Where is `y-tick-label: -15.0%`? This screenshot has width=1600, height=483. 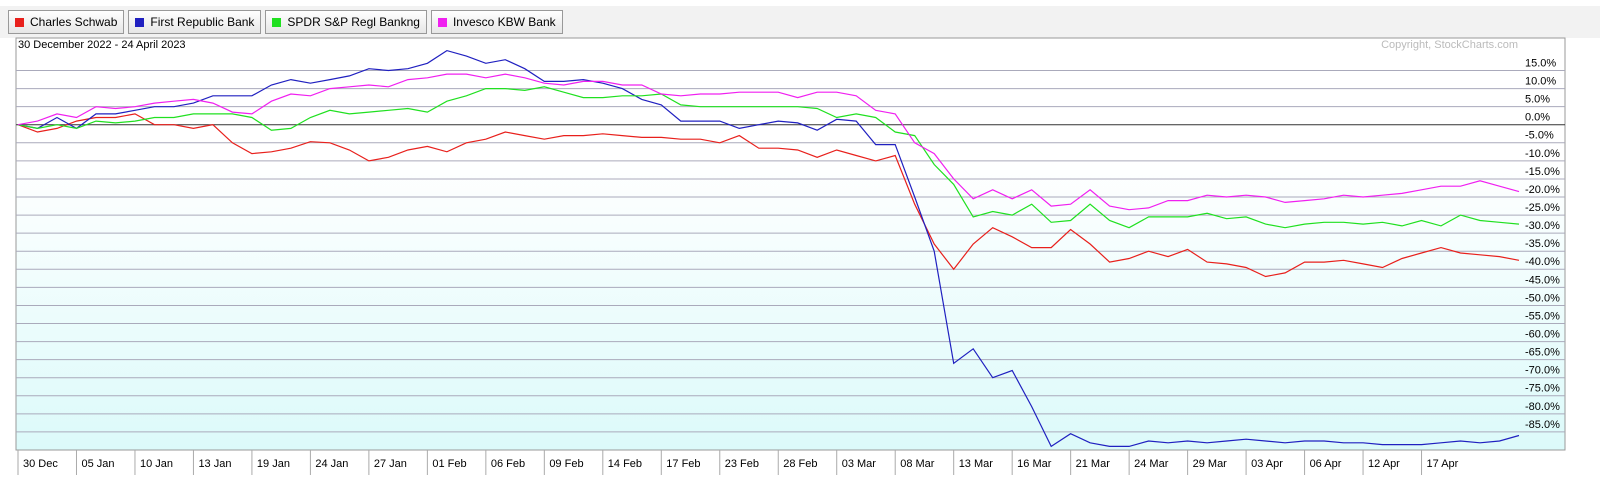
y-tick-label: -15.0% is located at coordinates (1542, 172).